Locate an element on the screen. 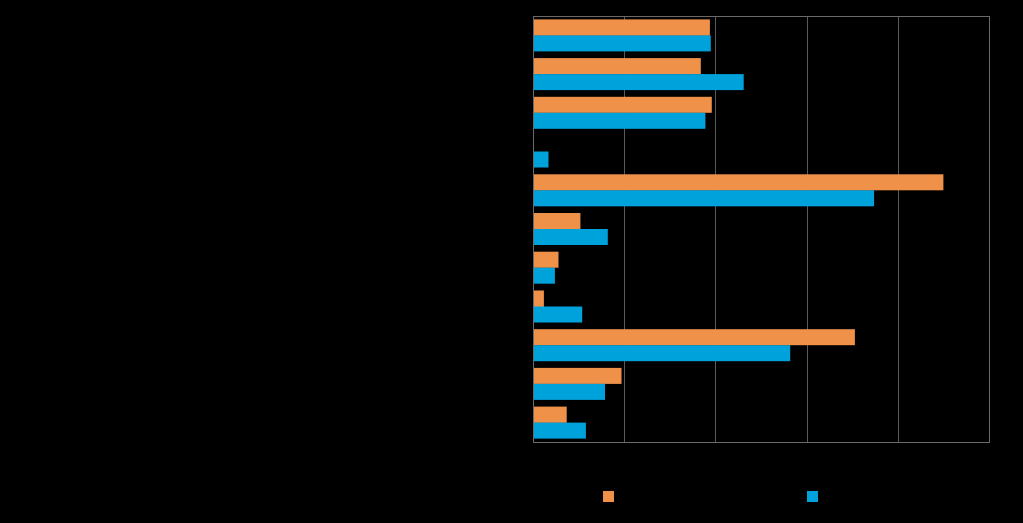 Image resolution: width=1023 pixels, height=523 pixels. bar-series2-row1 is located at coordinates (622, 43).